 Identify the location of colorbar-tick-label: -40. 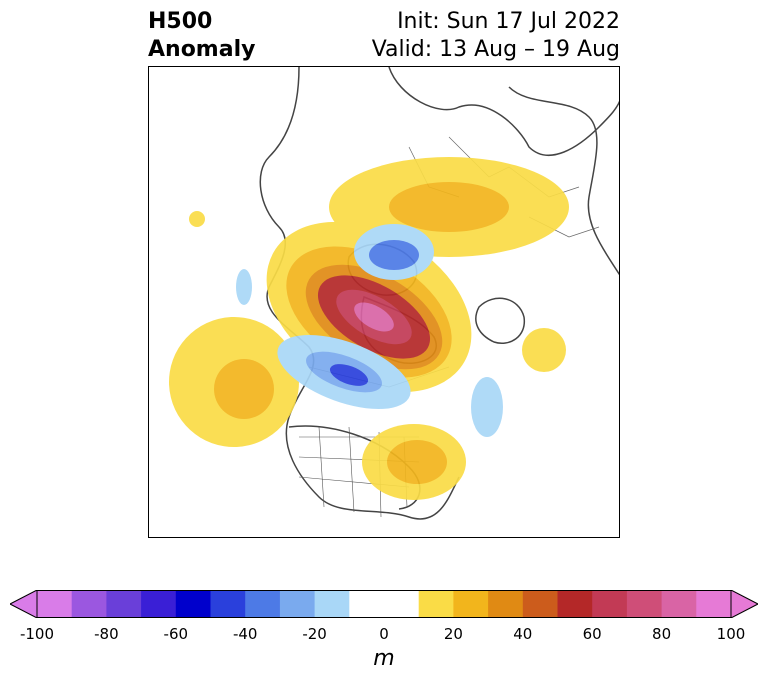
(245, 634).